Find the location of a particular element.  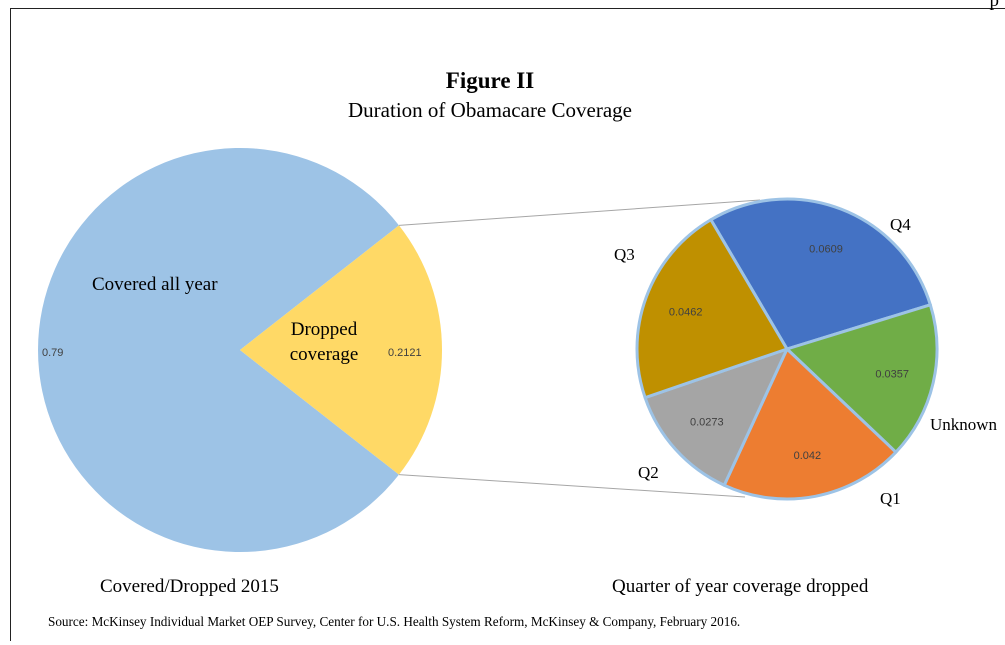

slice-unknown is located at coordinates (862, 378).